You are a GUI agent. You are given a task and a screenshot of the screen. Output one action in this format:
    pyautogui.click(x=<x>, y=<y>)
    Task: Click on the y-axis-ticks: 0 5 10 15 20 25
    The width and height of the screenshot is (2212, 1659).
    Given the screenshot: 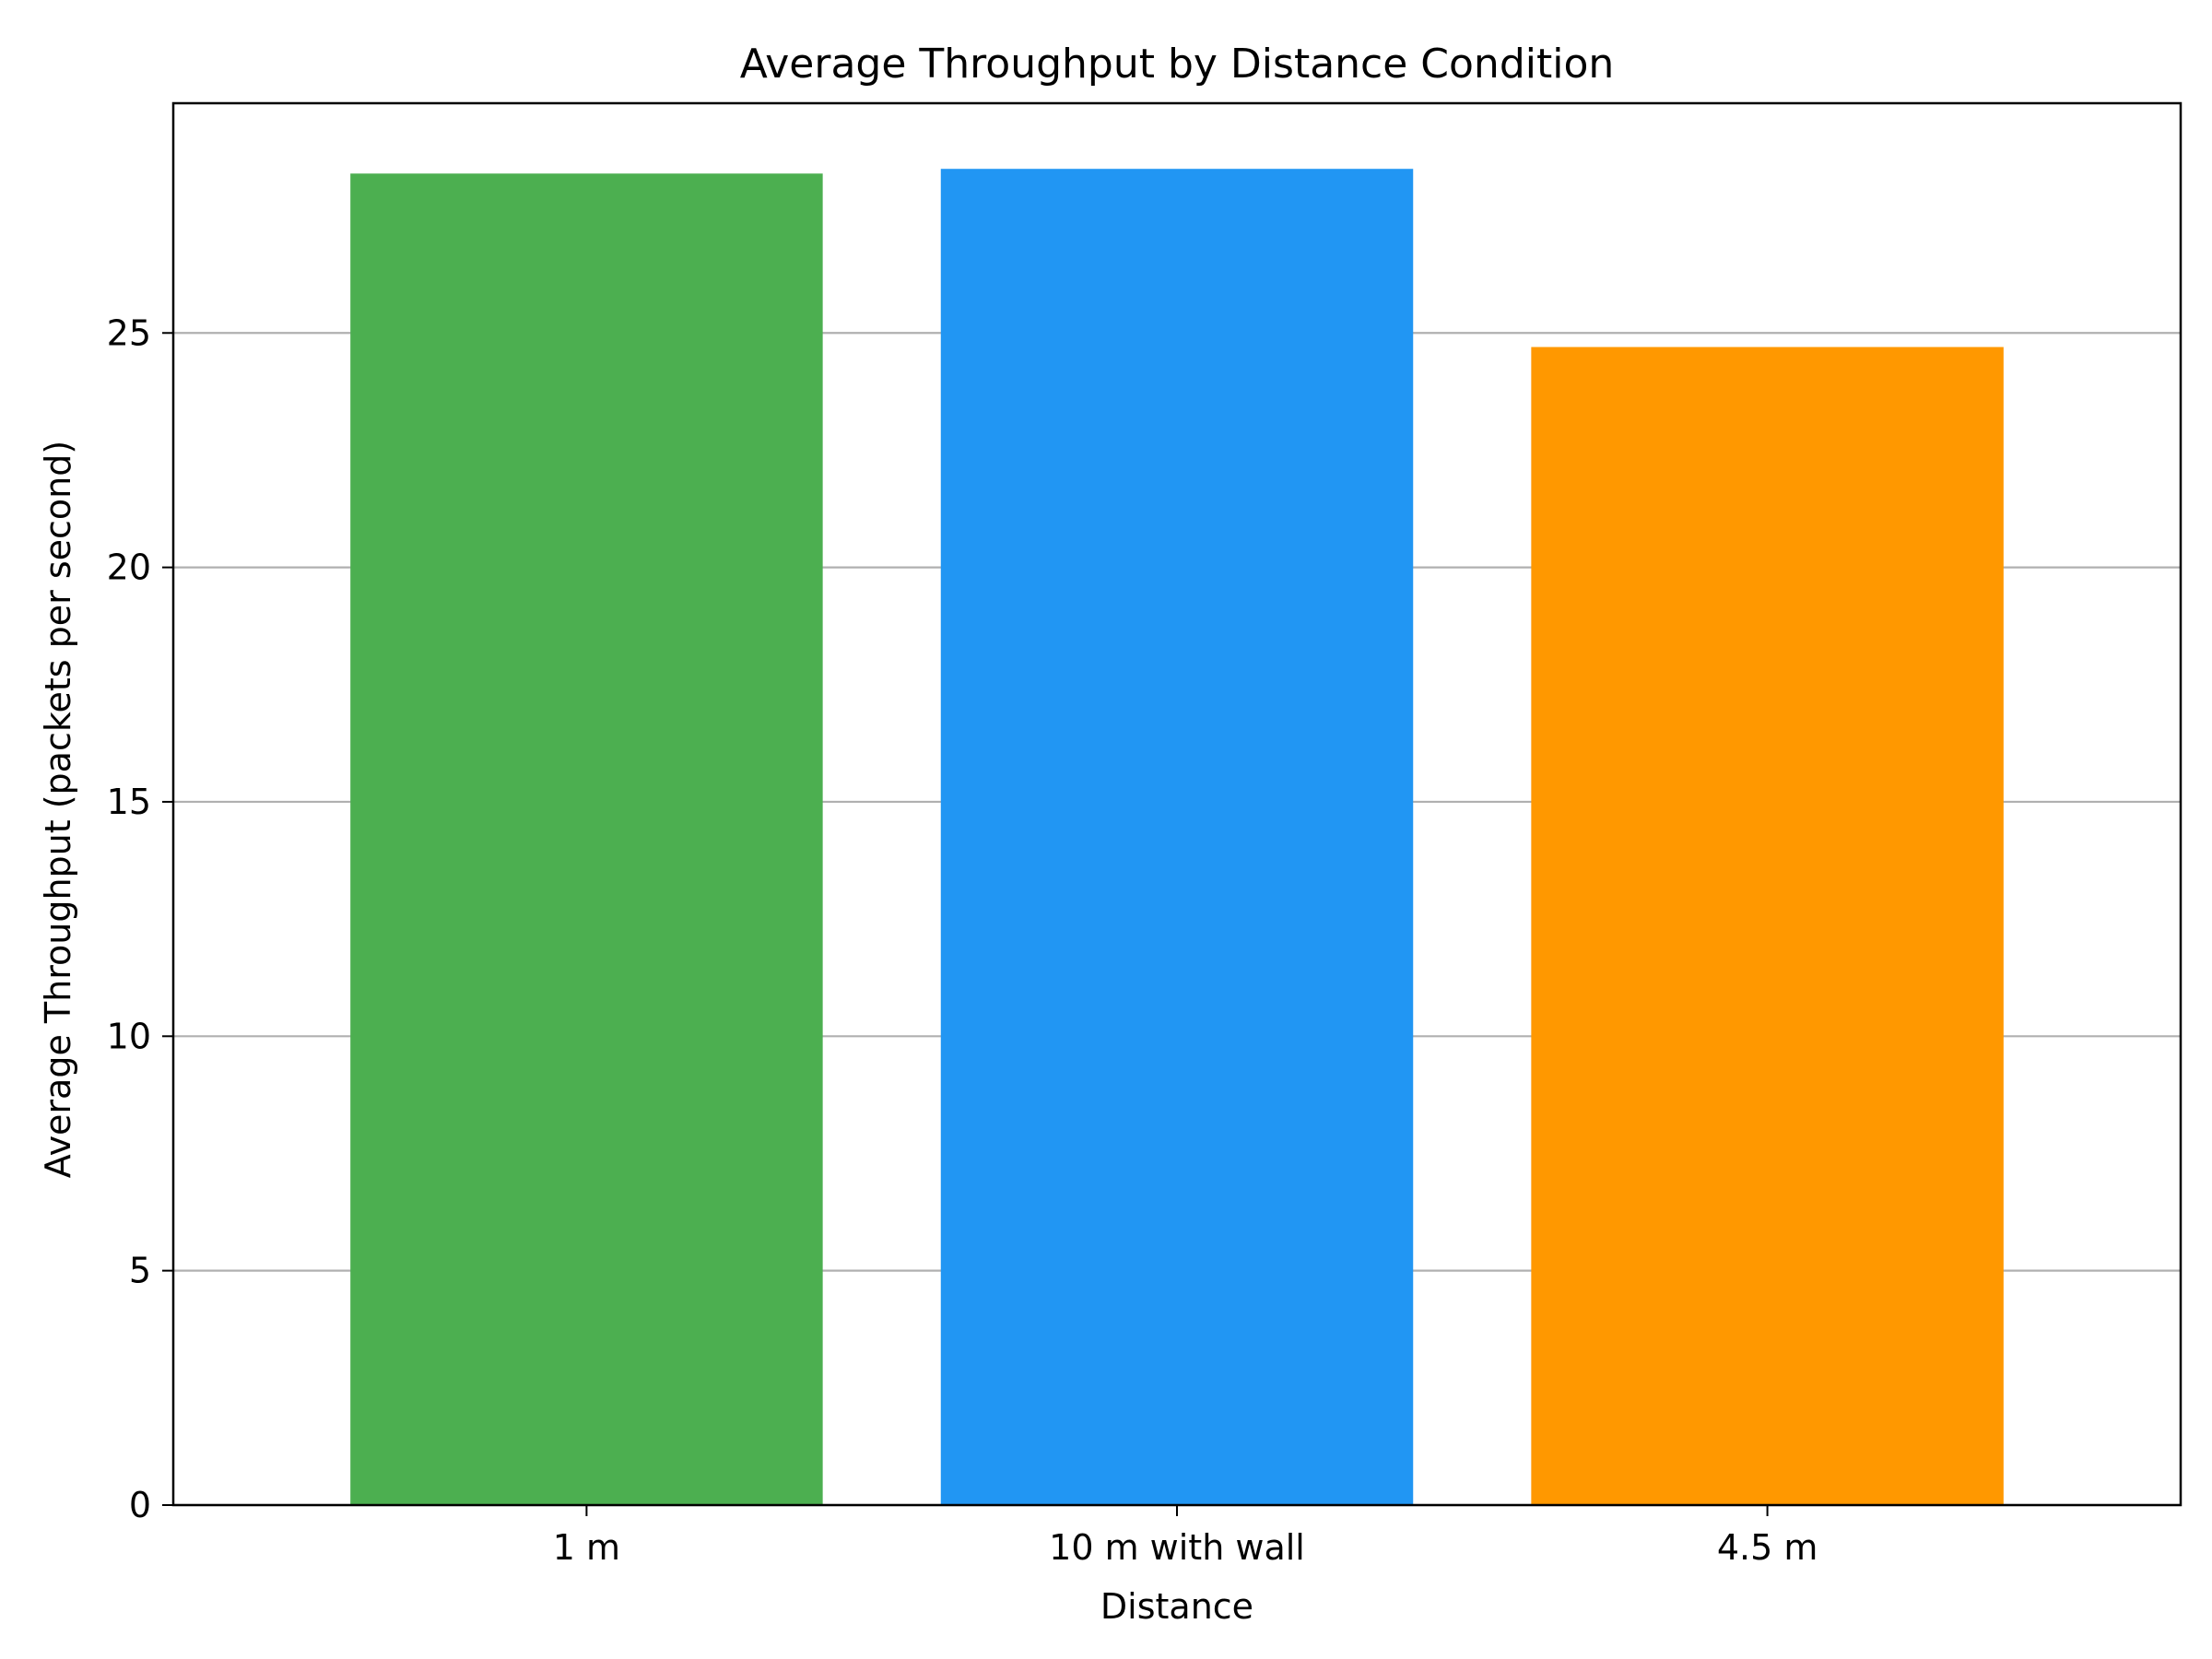 What is the action you would take?
    pyautogui.click(x=140, y=918)
    